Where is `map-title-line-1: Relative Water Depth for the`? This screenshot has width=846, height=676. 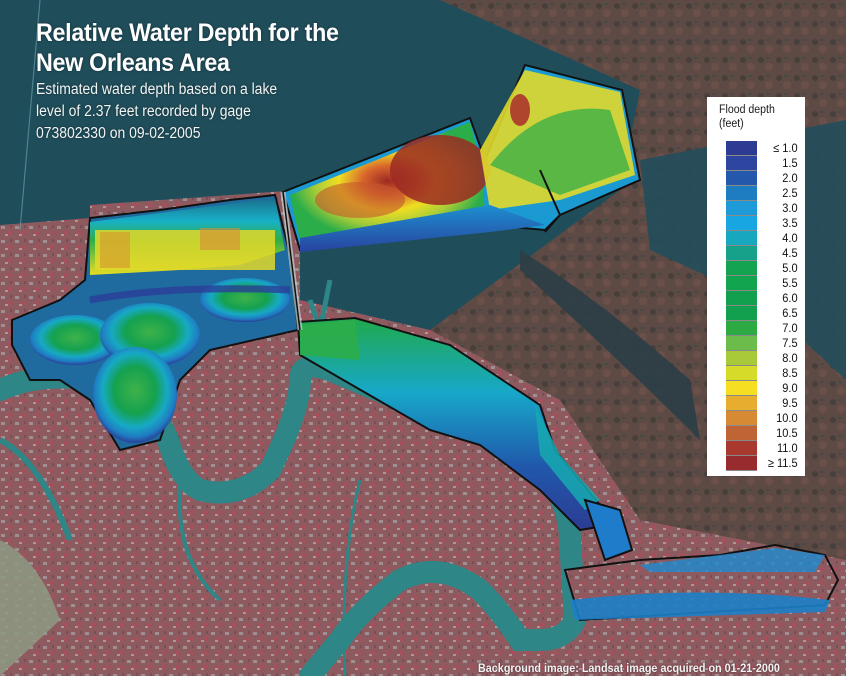
map-title-line-1: Relative Water Depth for the is located at coordinates (187, 33).